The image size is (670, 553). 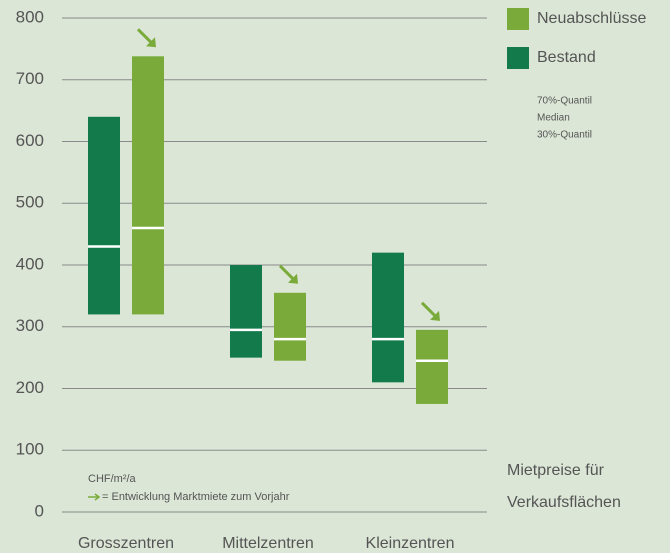 I want to click on y-tick-label: 600, so click(x=30, y=140).